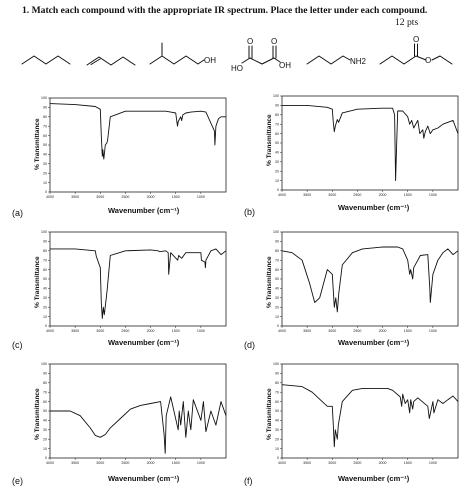 This screenshot has width=474, height=488. I want to click on structure-ethyl-butanoate, so click(416, 54).